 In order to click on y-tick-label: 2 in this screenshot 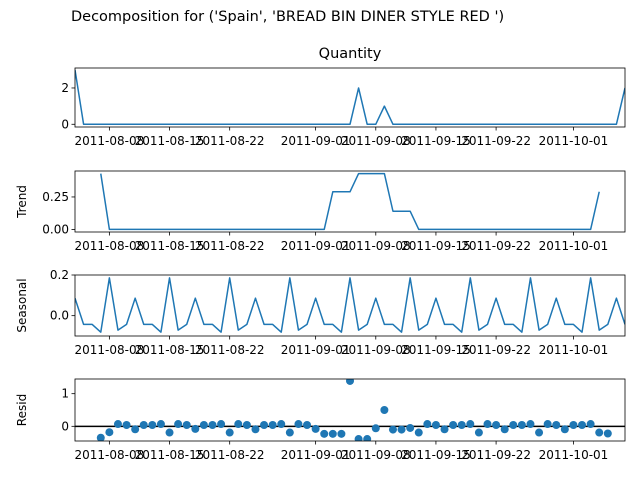, I will do `click(65, 88)`.